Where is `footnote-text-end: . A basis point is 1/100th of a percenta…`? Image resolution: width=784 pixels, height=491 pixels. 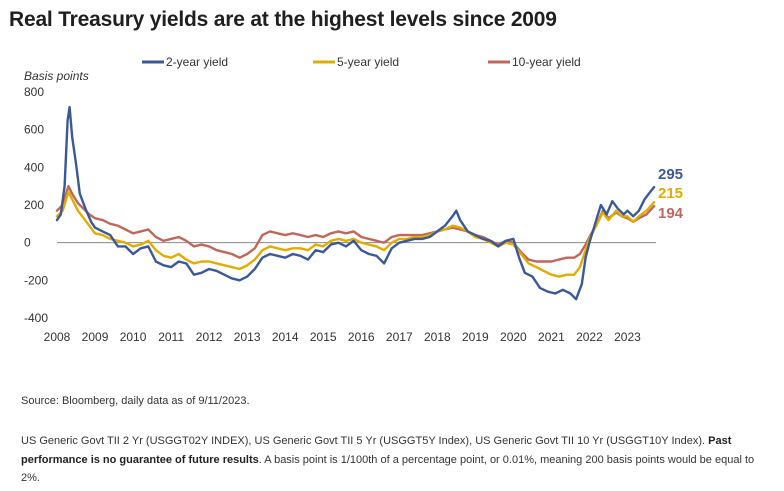
footnote-text-end: . A basis point is 1/100th of a percenta… is located at coordinates (388, 469).